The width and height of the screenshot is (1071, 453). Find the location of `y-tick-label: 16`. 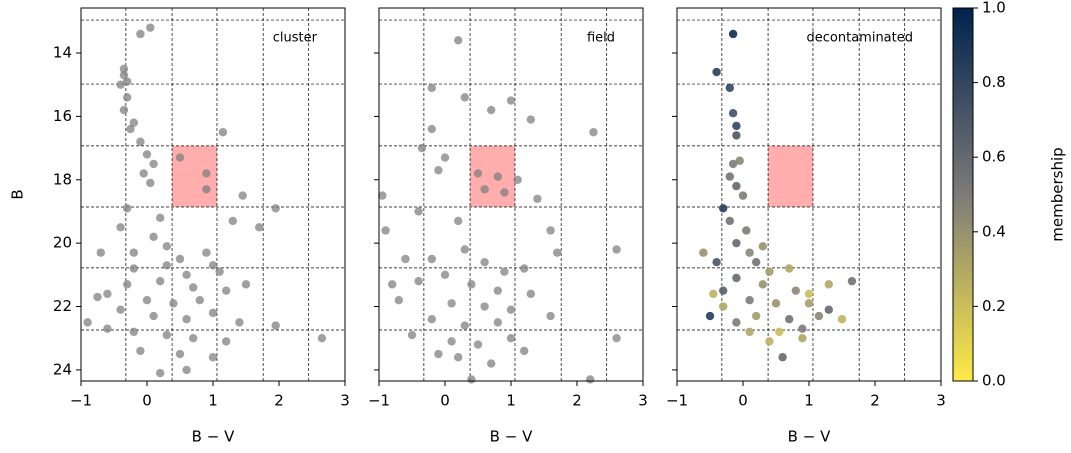

y-tick-label: 16 is located at coordinates (62, 116).